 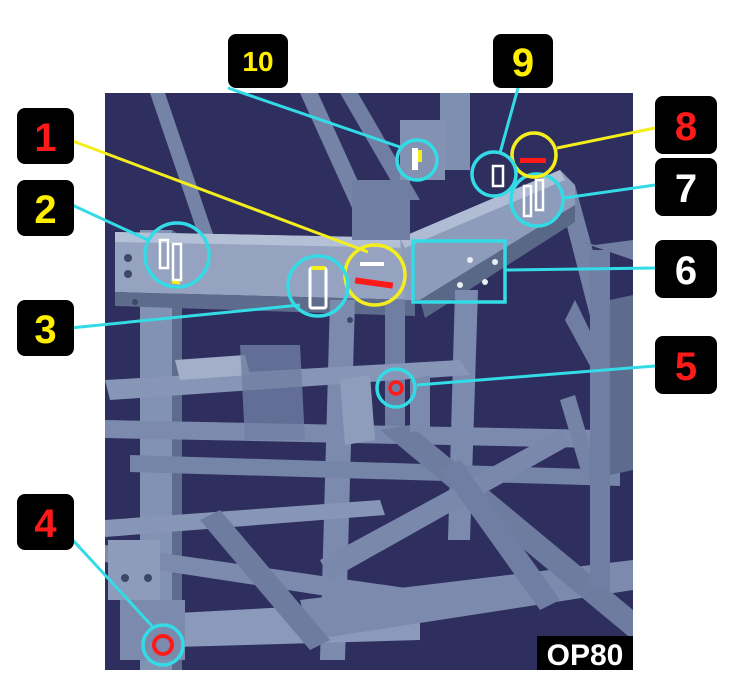 I want to click on badge-3-number: 3, so click(x=45, y=330).